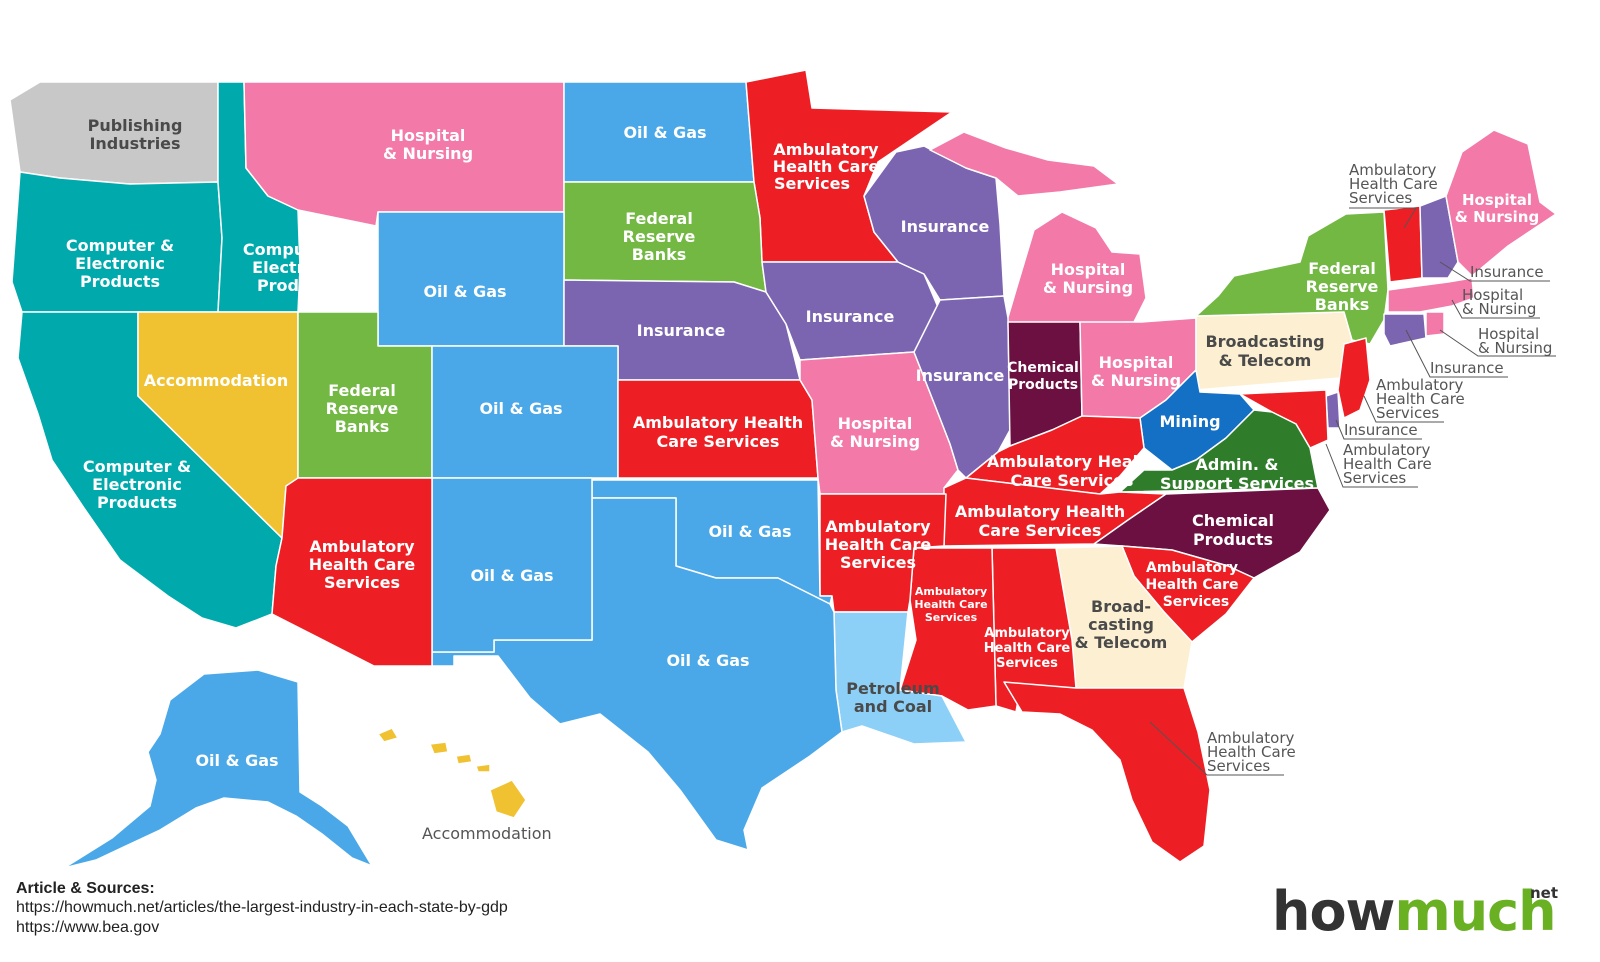  What do you see at coordinates (1072, 471) in the screenshot?
I see `label-ky: Ambulatory Health Care Services` at bounding box center [1072, 471].